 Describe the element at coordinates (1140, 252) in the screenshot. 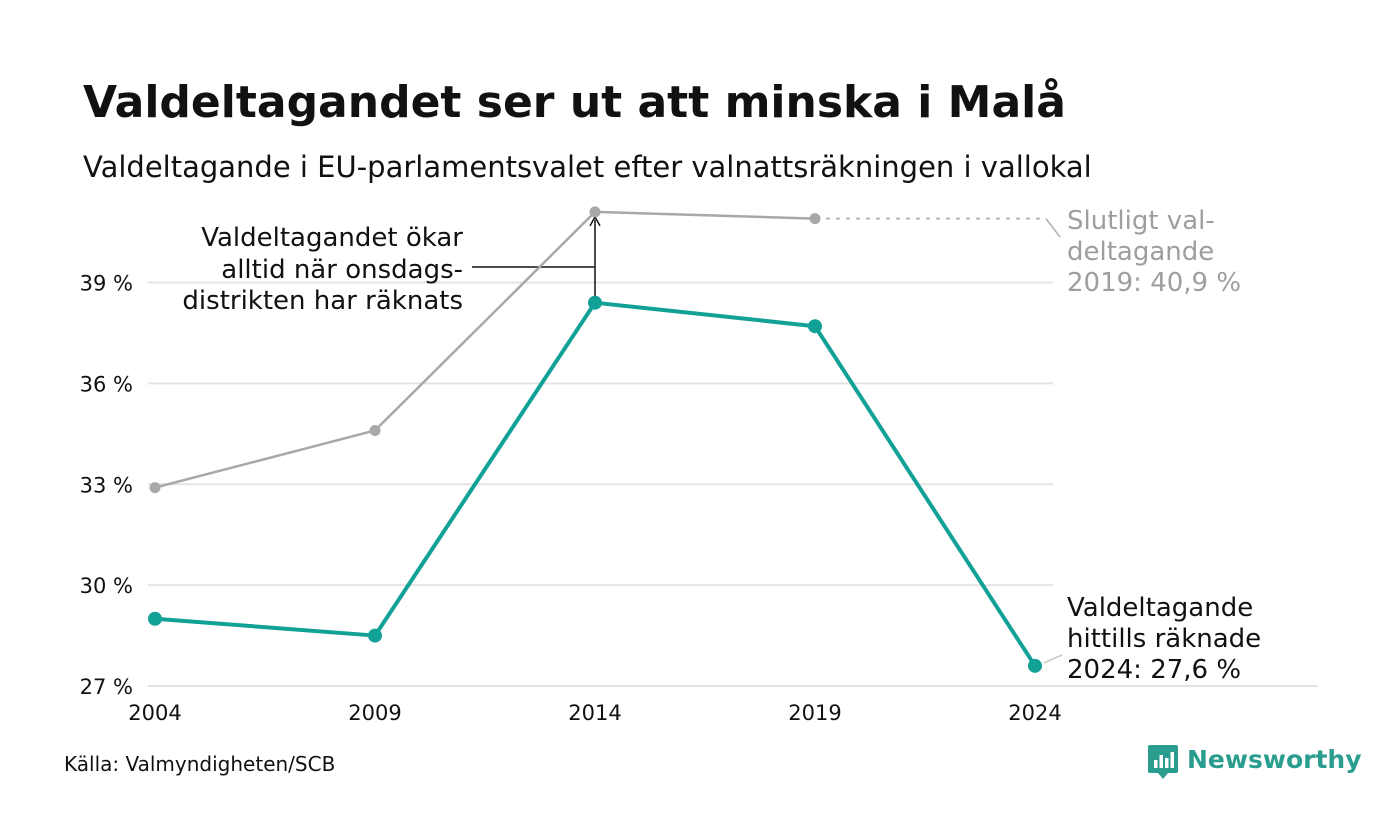

I see `annotation-final-2019-line-2: deltagande` at that location.